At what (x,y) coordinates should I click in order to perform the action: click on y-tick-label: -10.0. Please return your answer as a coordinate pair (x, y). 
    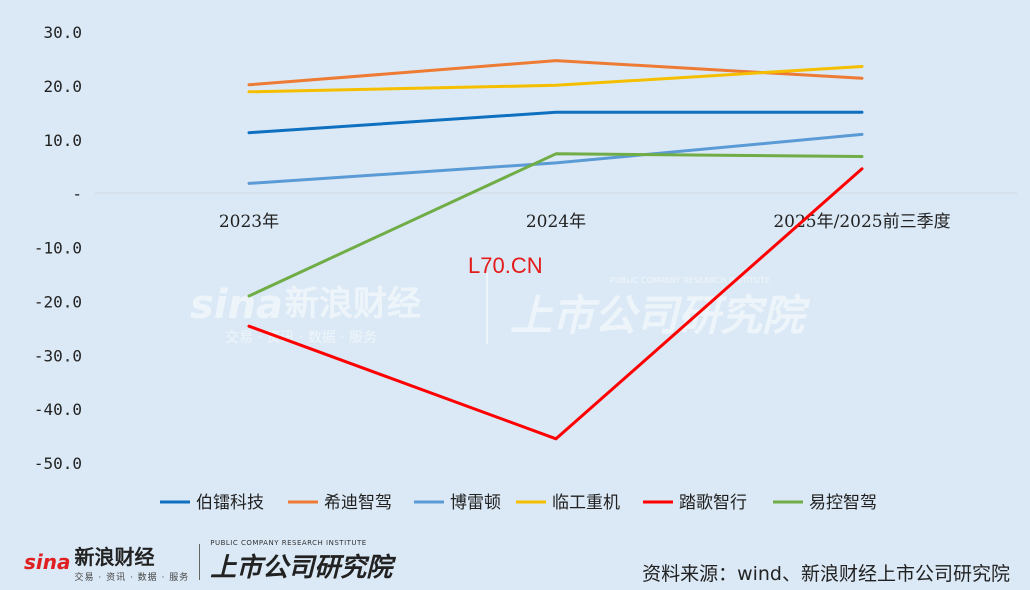
    Looking at the image, I should click on (58, 248).